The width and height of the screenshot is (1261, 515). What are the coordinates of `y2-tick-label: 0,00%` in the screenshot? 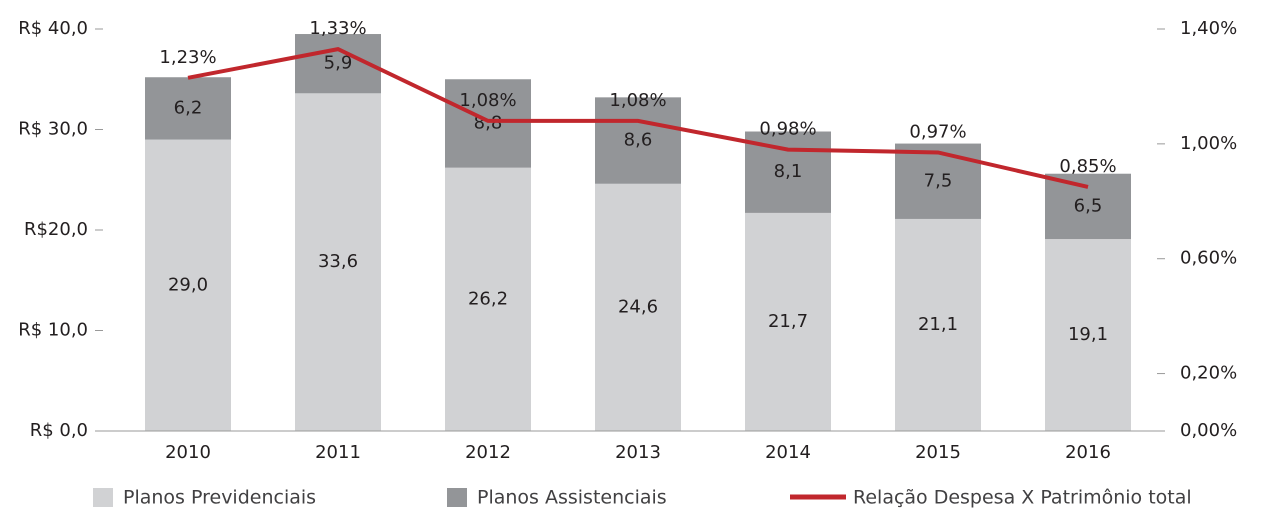 It's located at (1208, 430).